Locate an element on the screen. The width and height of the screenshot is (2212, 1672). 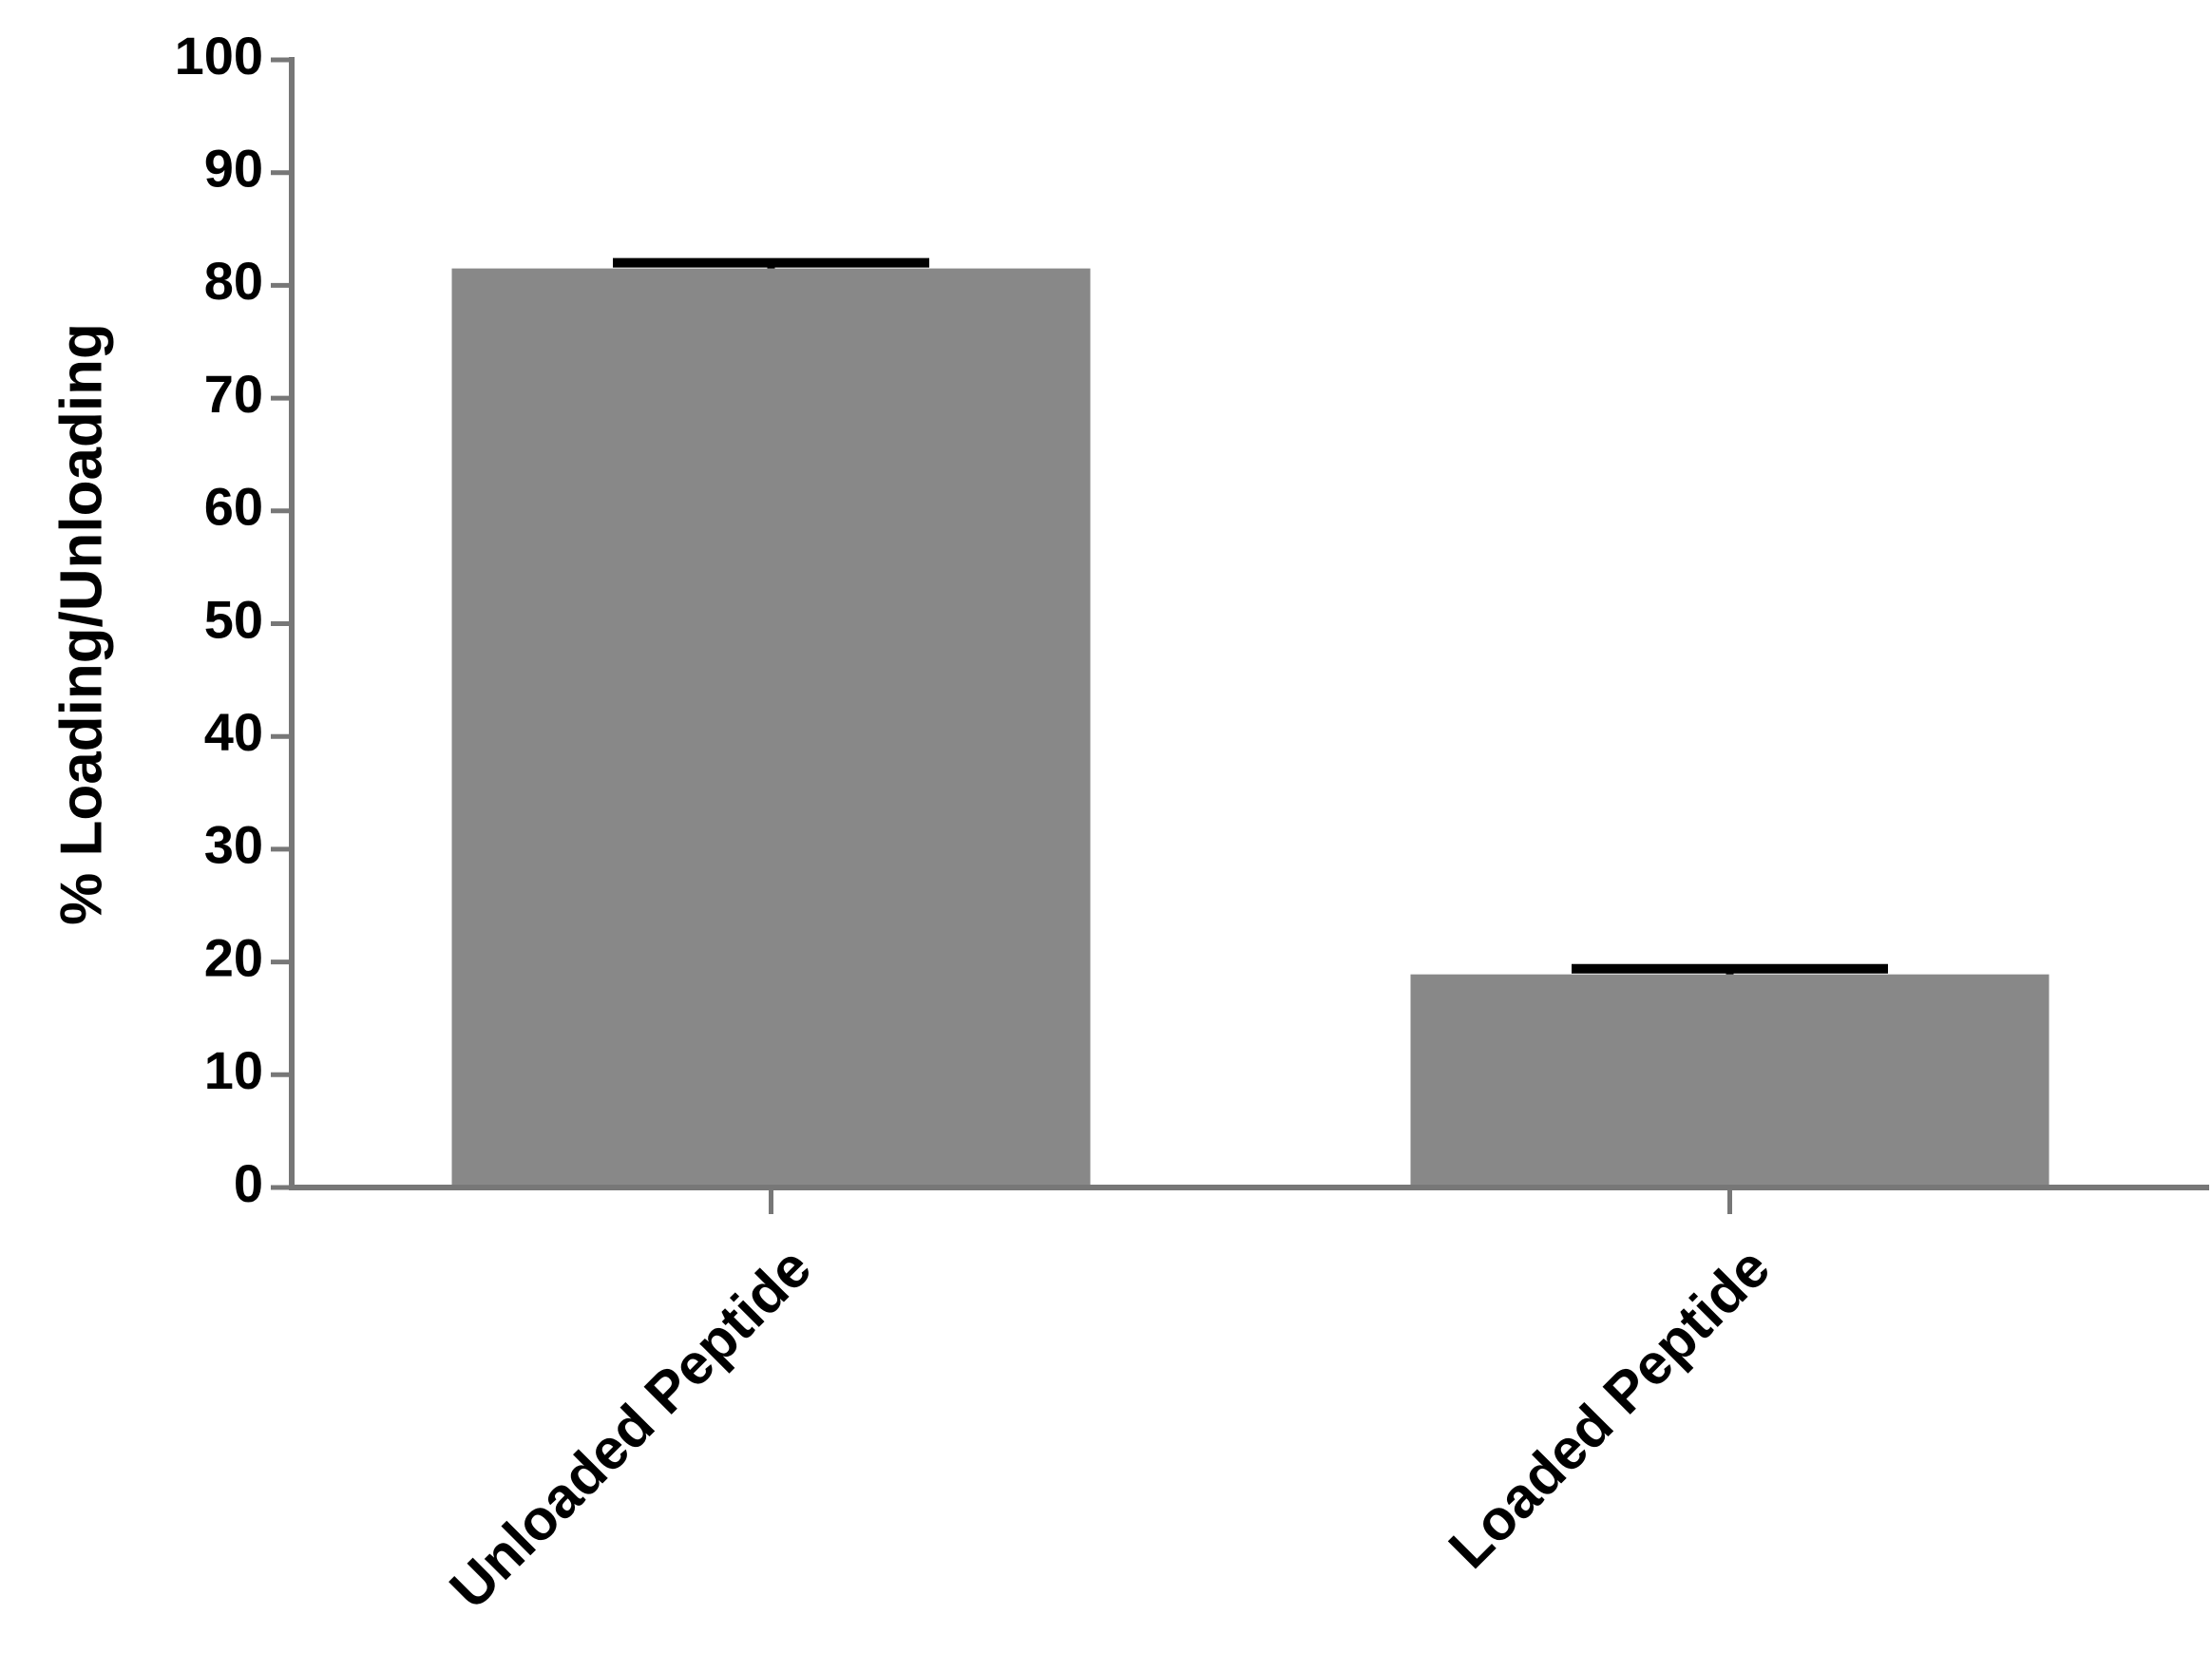
x-tick-label: Loaded Peptide is located at coordinates (1609, 1407).